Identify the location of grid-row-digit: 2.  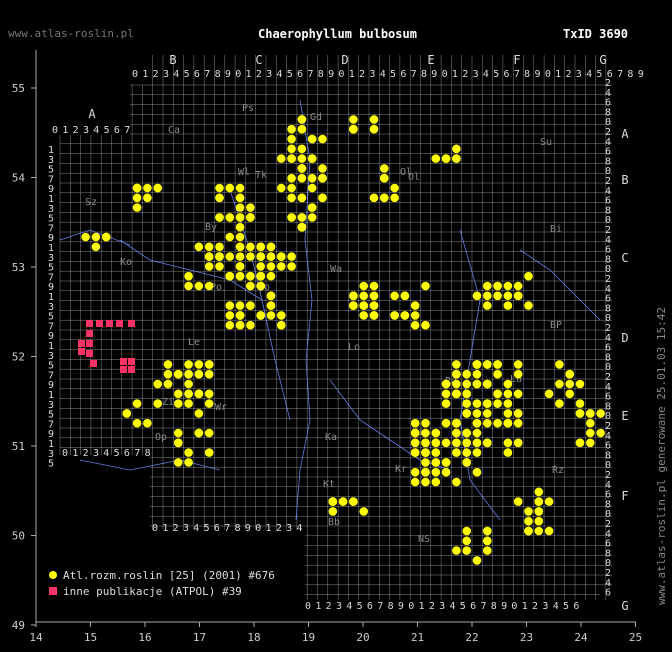
(608, 573).